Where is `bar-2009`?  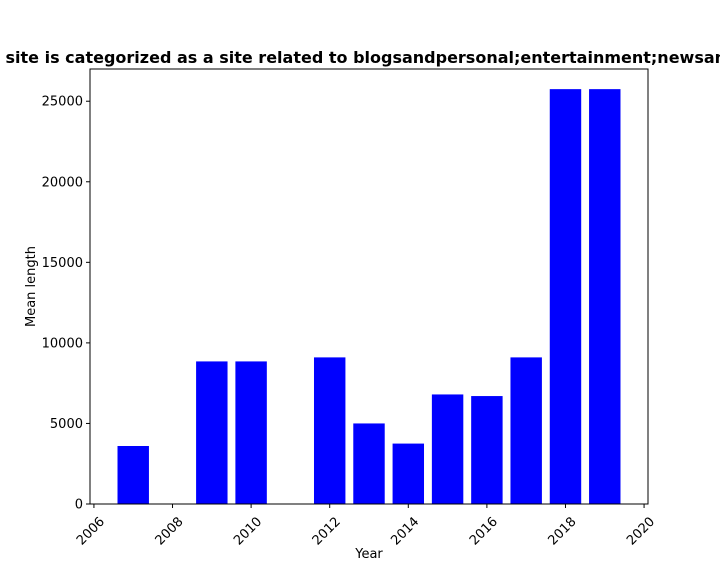 bar-2009 is located at coordinates (212, 432).